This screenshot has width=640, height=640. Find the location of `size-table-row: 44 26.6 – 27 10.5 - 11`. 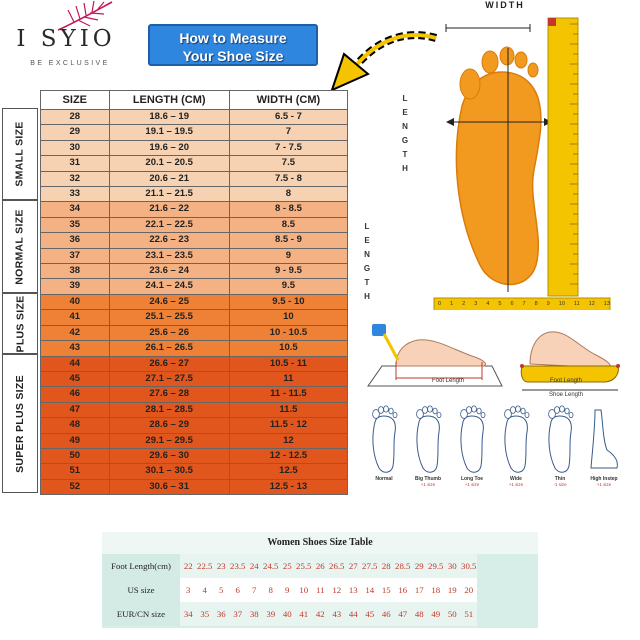

size-table-row: 44 26.6 – 27 10.5 - 11 is located at coordinates (194, 363).